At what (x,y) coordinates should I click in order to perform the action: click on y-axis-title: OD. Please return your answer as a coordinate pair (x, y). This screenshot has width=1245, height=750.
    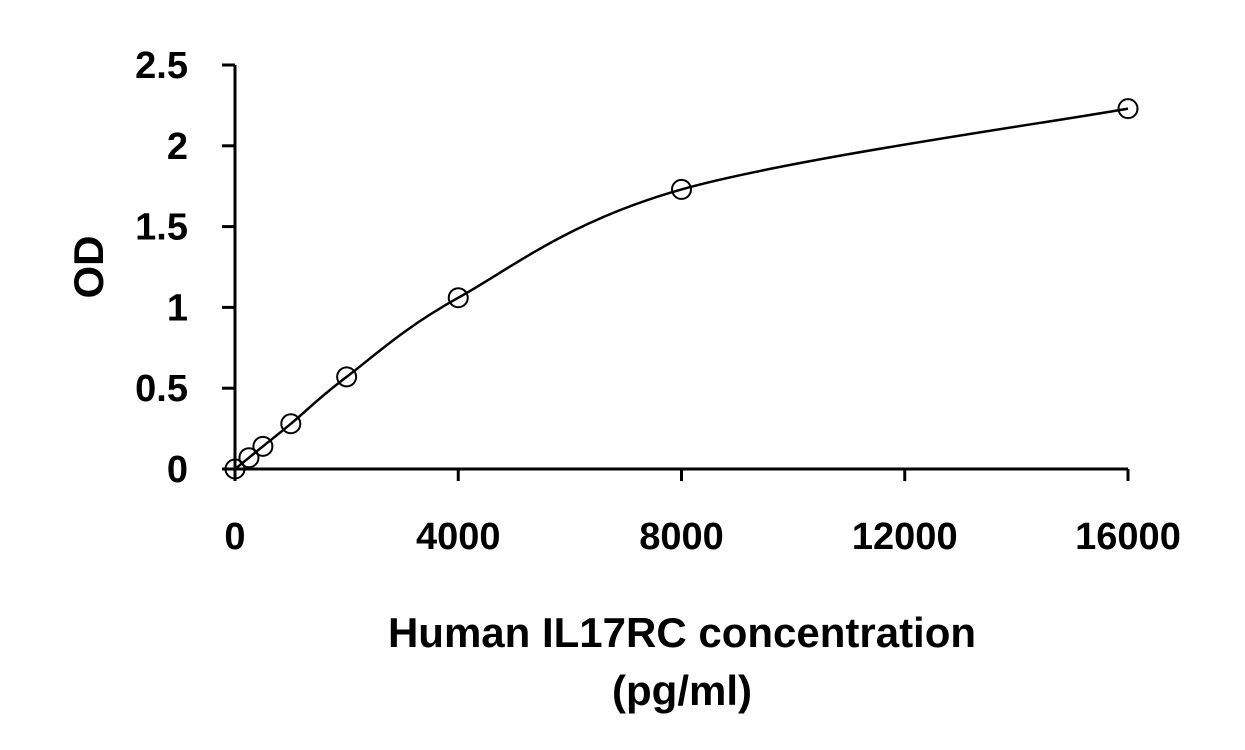
    Looking at the image, I should click on (88, 267).